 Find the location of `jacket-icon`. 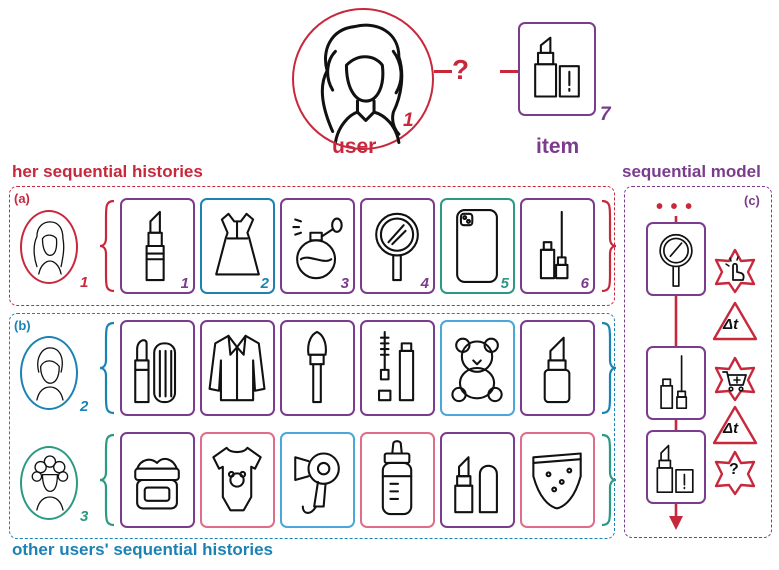

jacket-icon is located at coordinates (237, 368).